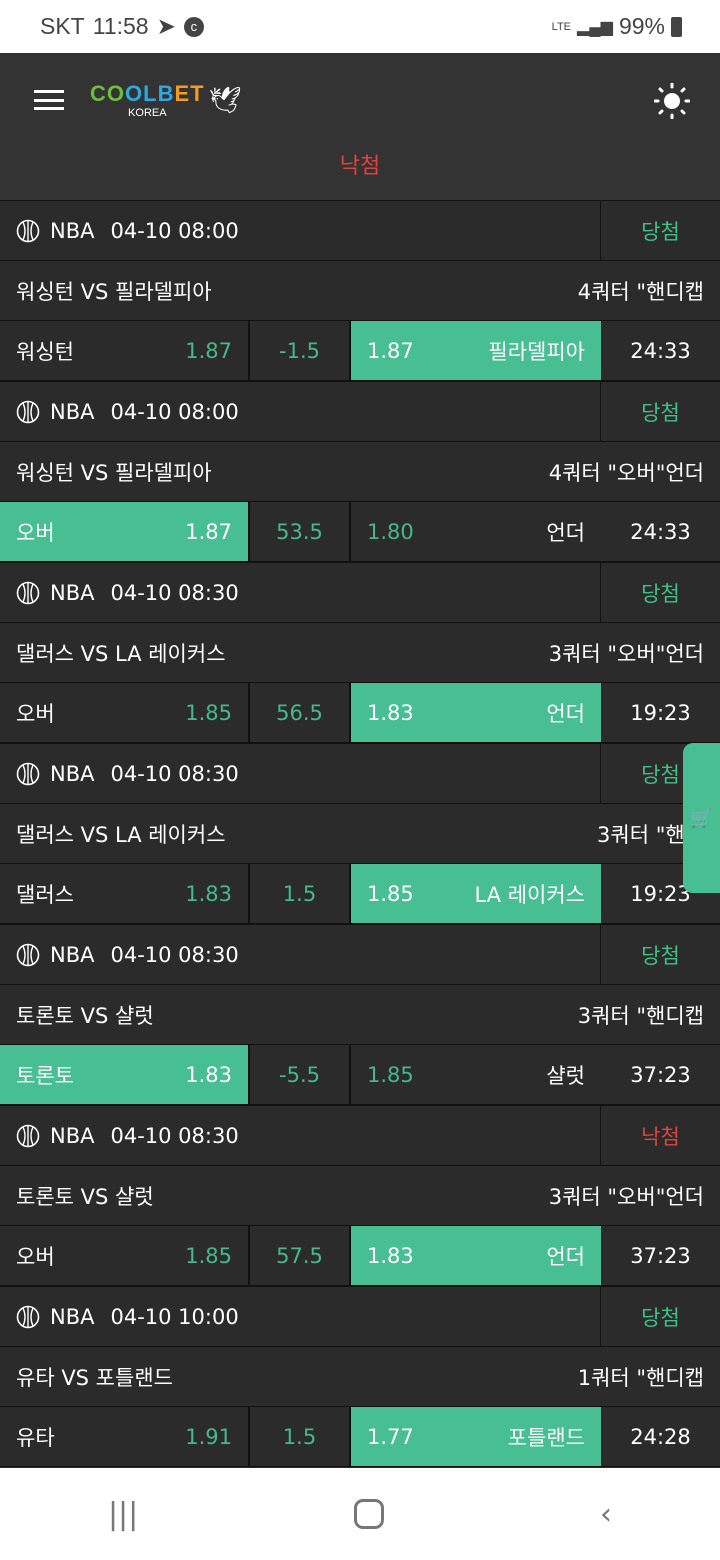 This screenshot has height=1560, width=720. What do you see at coordinates (125, 1074) in the screenshot?
I see `home-option: 토론토 1.83` at bounding box center [125, 1074].